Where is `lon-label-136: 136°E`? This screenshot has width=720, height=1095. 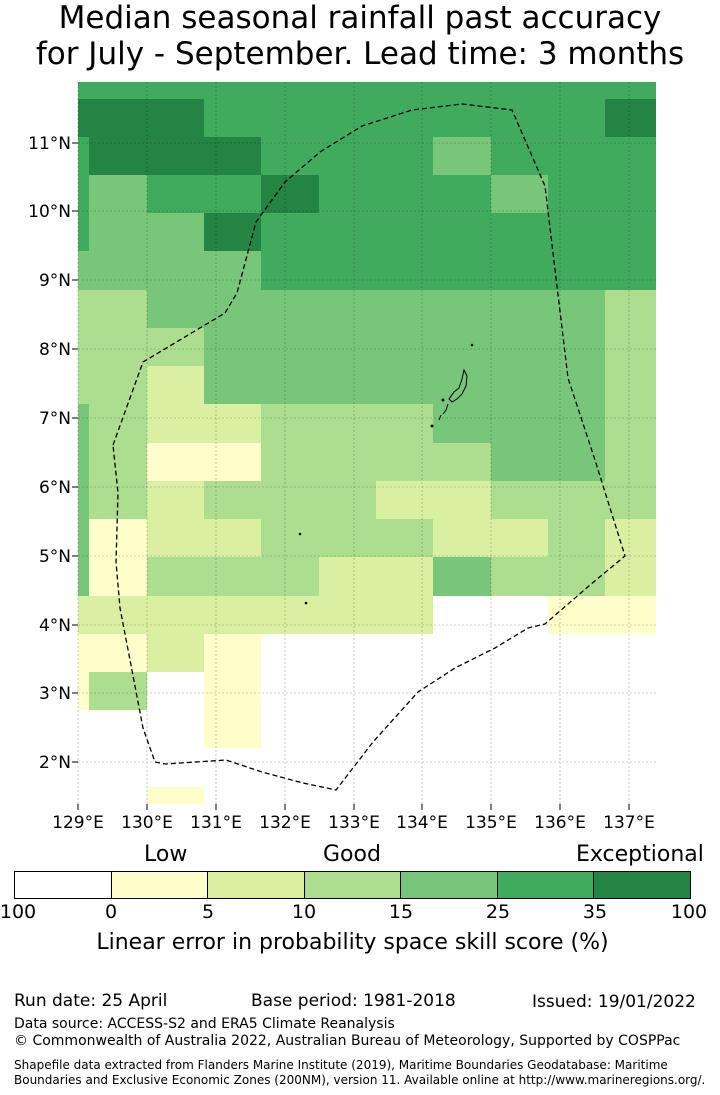
lon-label-136: 136°E is located at coordinates (560, 823).